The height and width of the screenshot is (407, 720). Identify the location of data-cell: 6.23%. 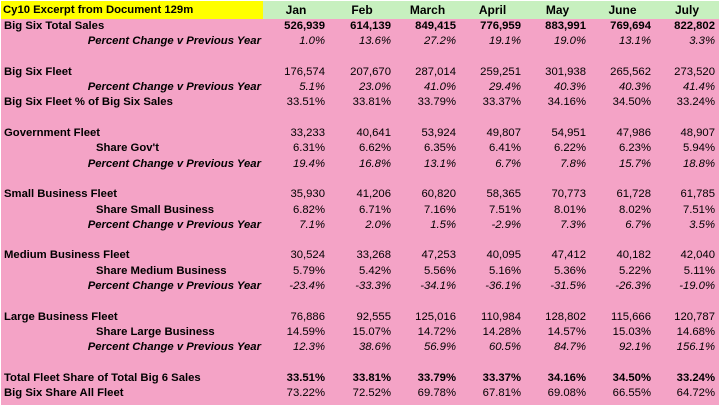
(634, 148).